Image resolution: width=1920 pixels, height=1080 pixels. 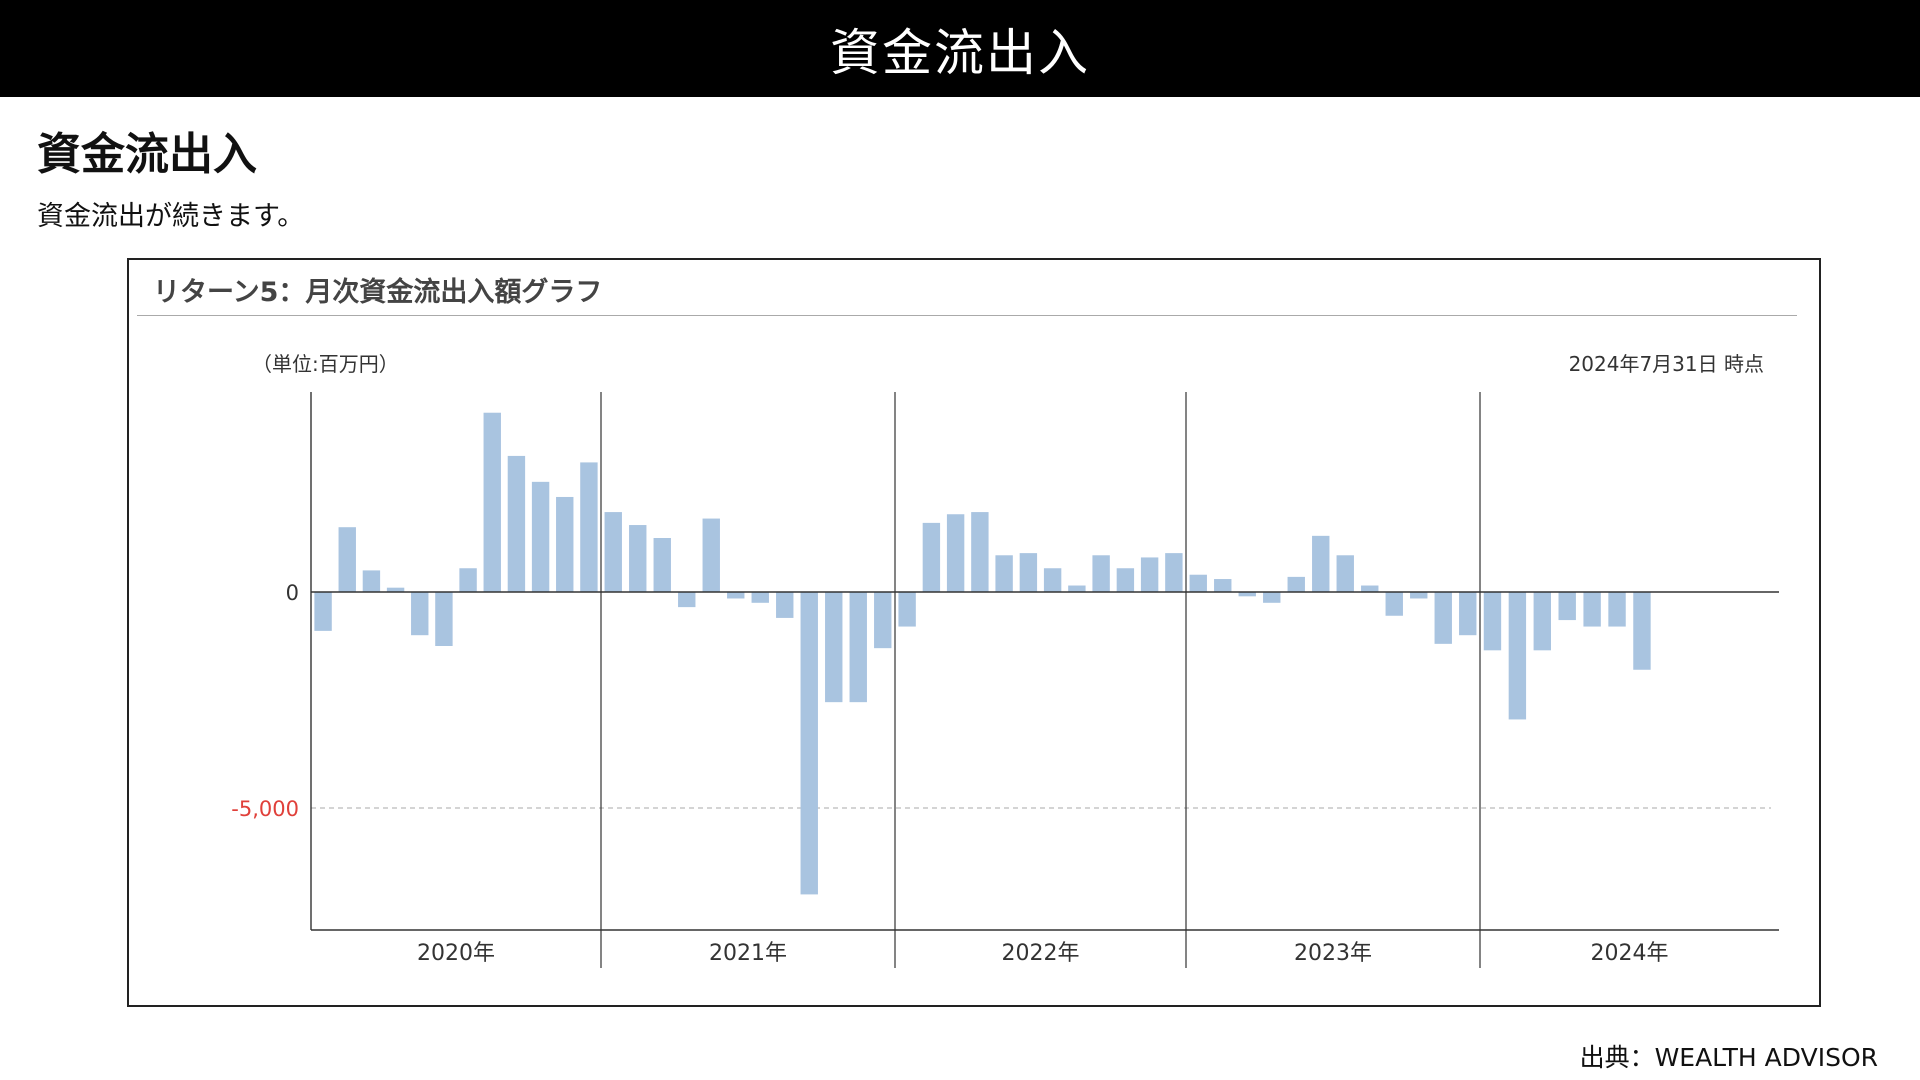 I want to click on y-tick-label-0: 0, so click(x=292, y=593).